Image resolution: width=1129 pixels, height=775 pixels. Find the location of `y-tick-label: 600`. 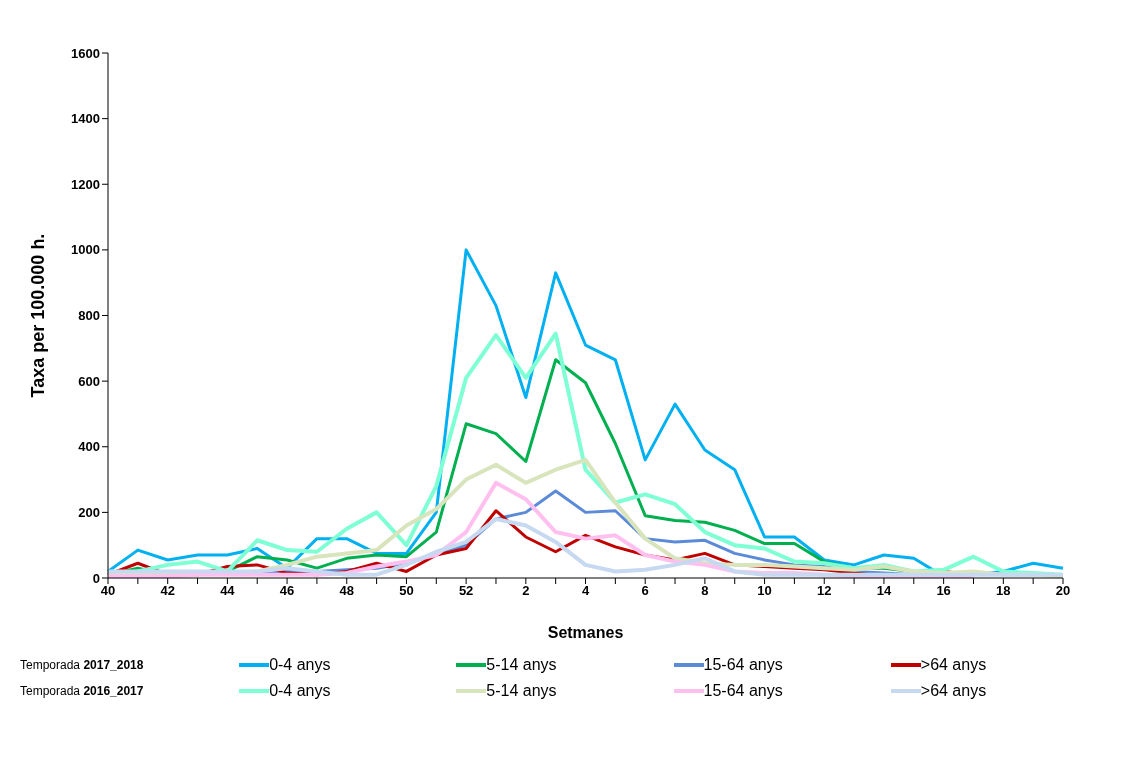

y-tick-label: 600 is located at coordinates (89, 381).